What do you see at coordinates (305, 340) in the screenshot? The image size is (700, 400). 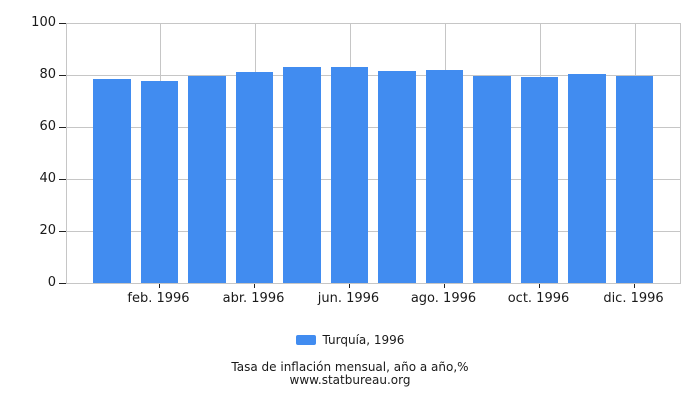 I see `legend-swatch-icon` at bounding box center [305, 340].